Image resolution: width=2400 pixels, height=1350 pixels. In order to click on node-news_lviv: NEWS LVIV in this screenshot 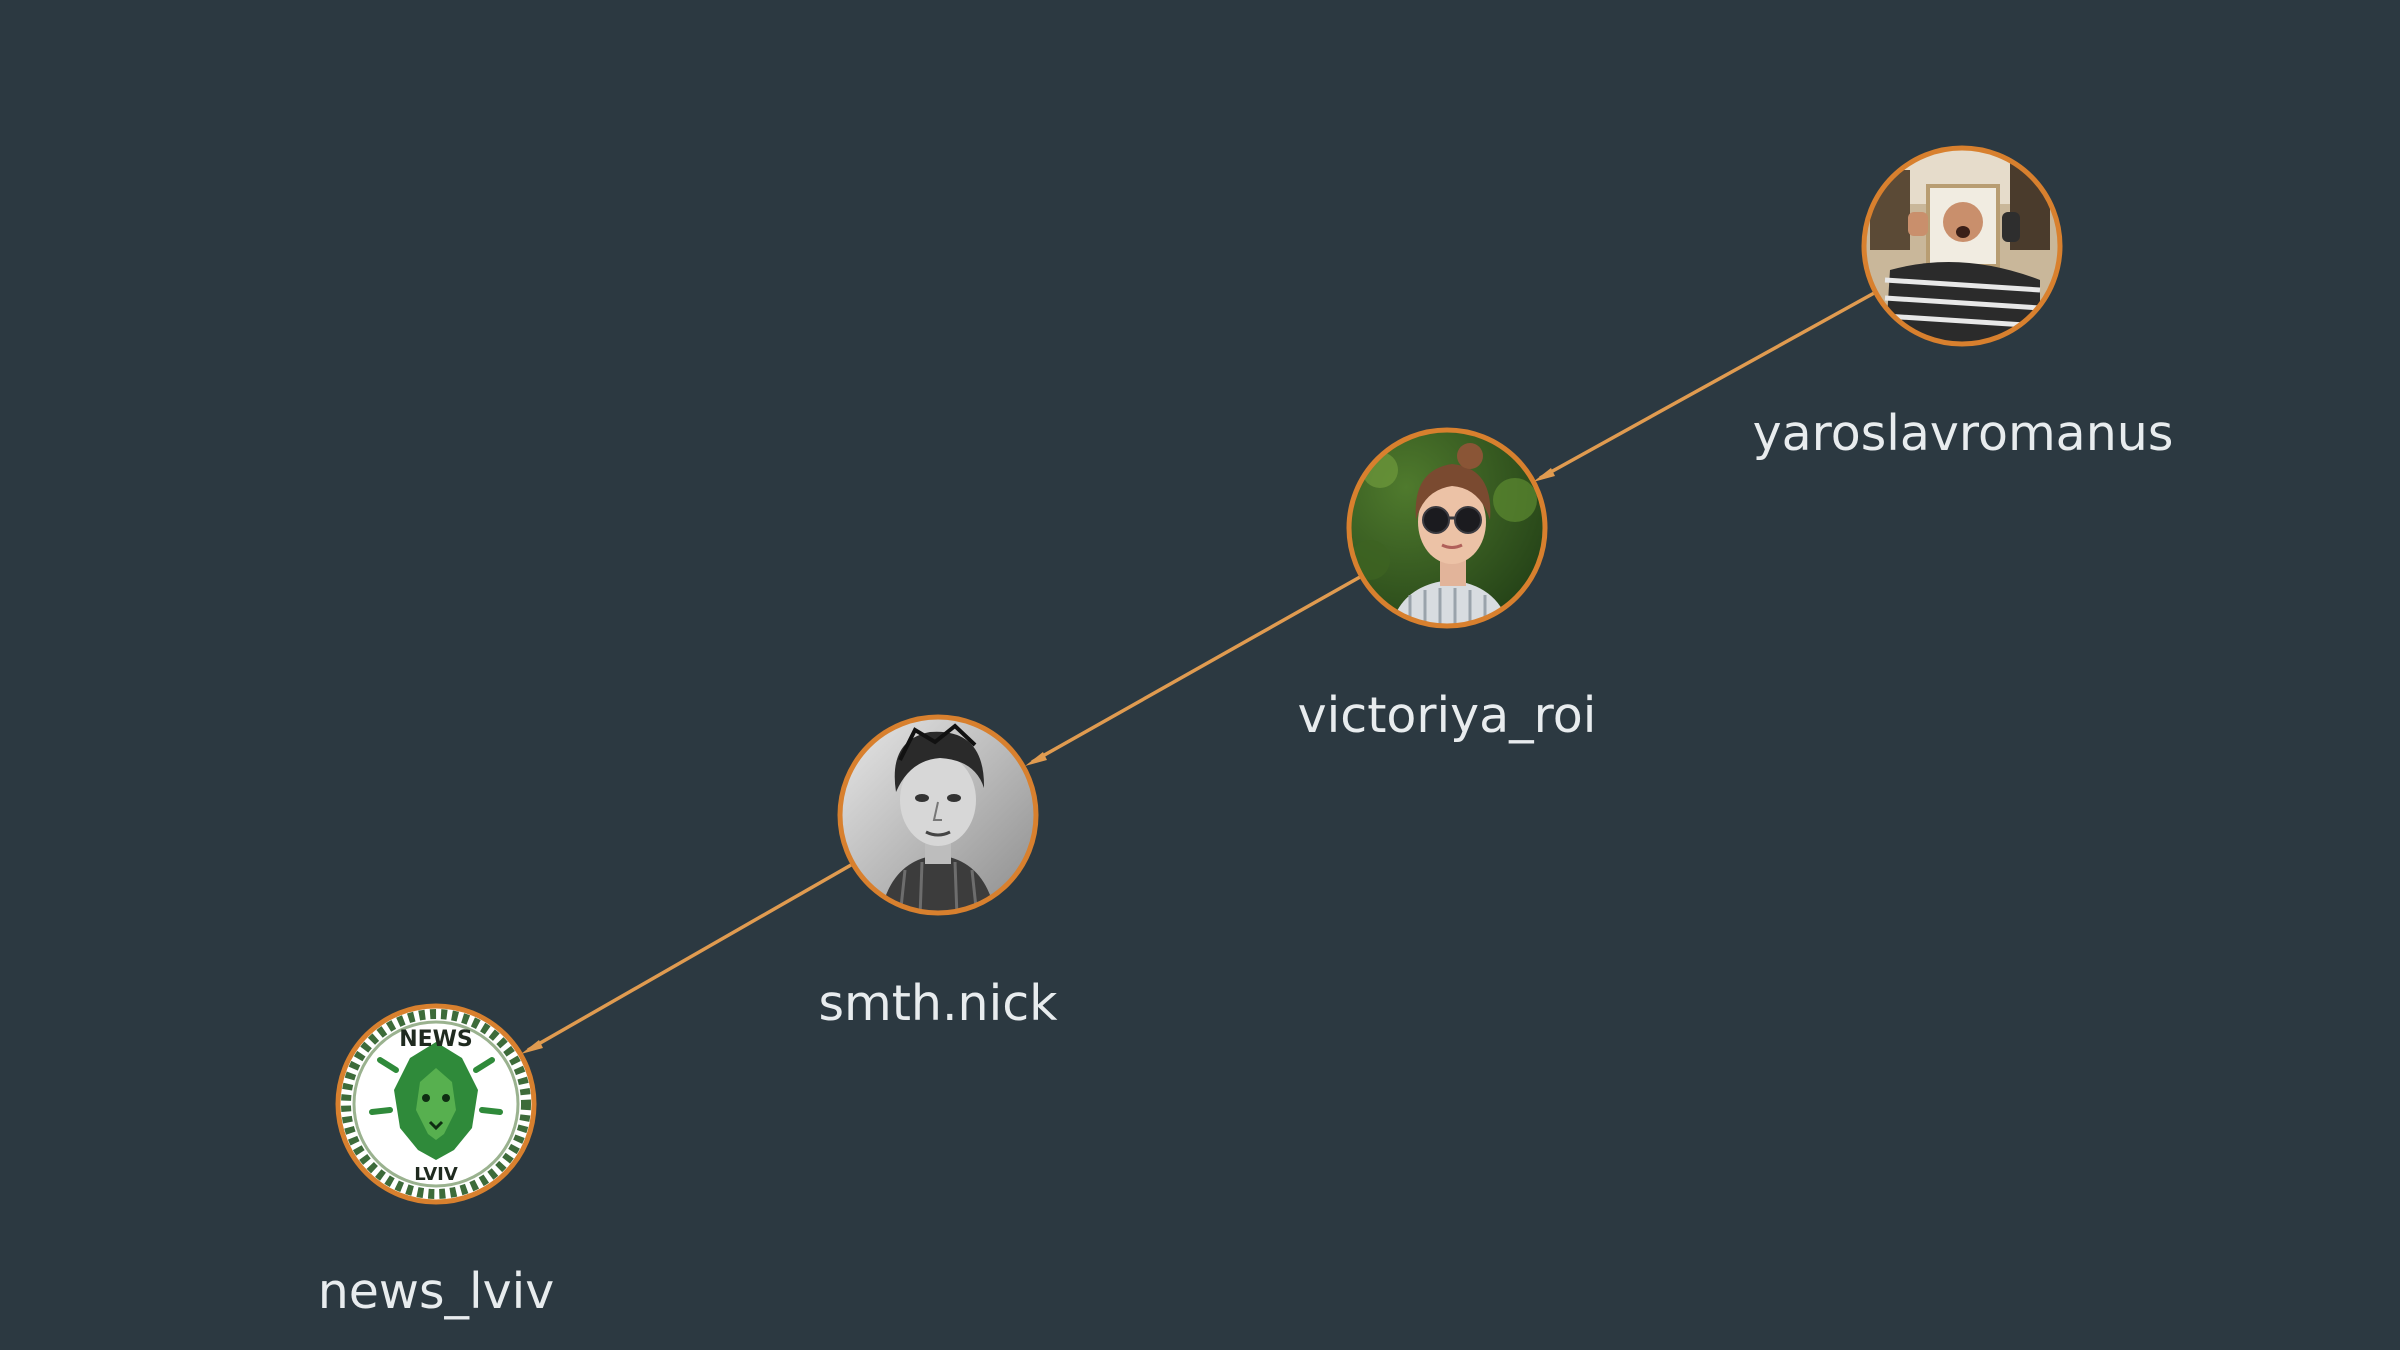, I will do `click(436, 1104)`.